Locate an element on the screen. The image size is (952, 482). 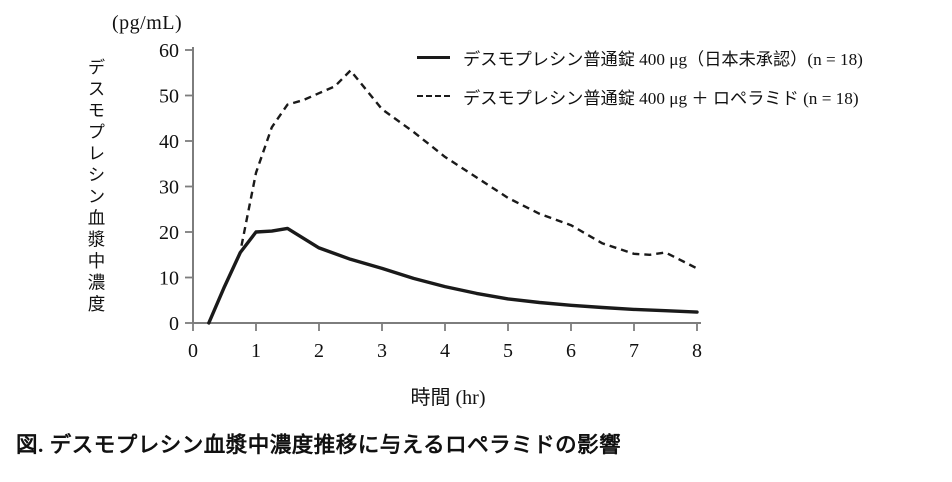
legend-item-solid: デスモプレシン普通錠 400 μg（日本未承認）(n = 18) is located at coordinates (640, 57).